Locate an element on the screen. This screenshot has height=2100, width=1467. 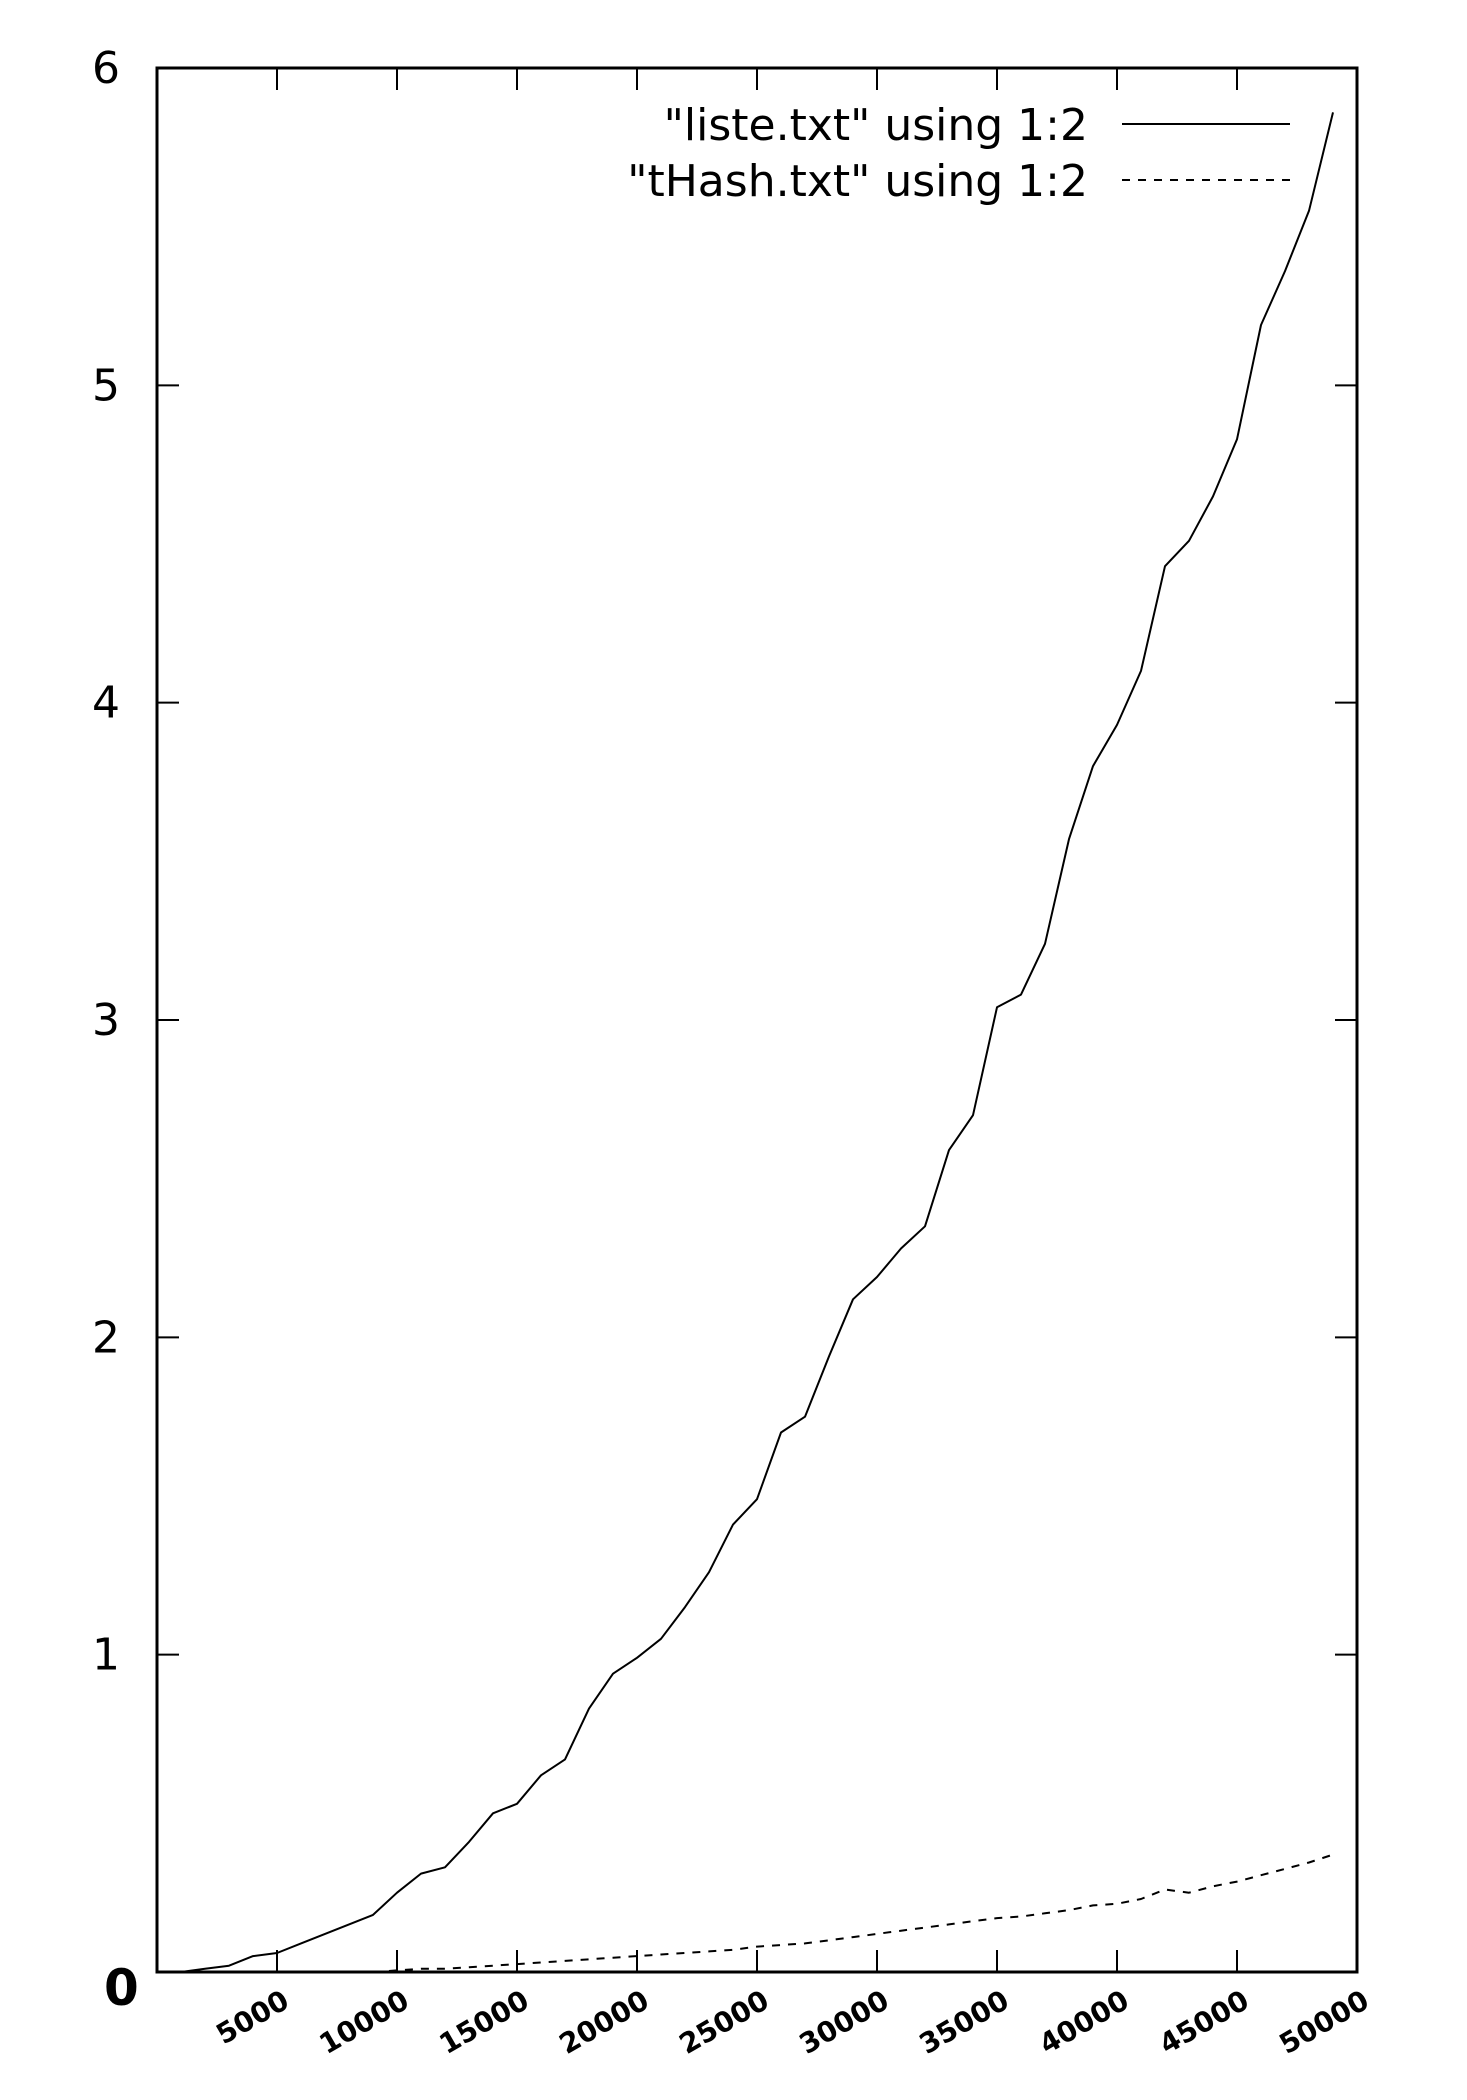
origin-label: 0 is located at coordinates (121, 1988).